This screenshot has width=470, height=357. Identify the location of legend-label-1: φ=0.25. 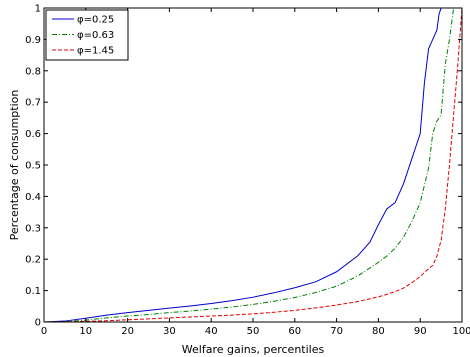
(95, 20).